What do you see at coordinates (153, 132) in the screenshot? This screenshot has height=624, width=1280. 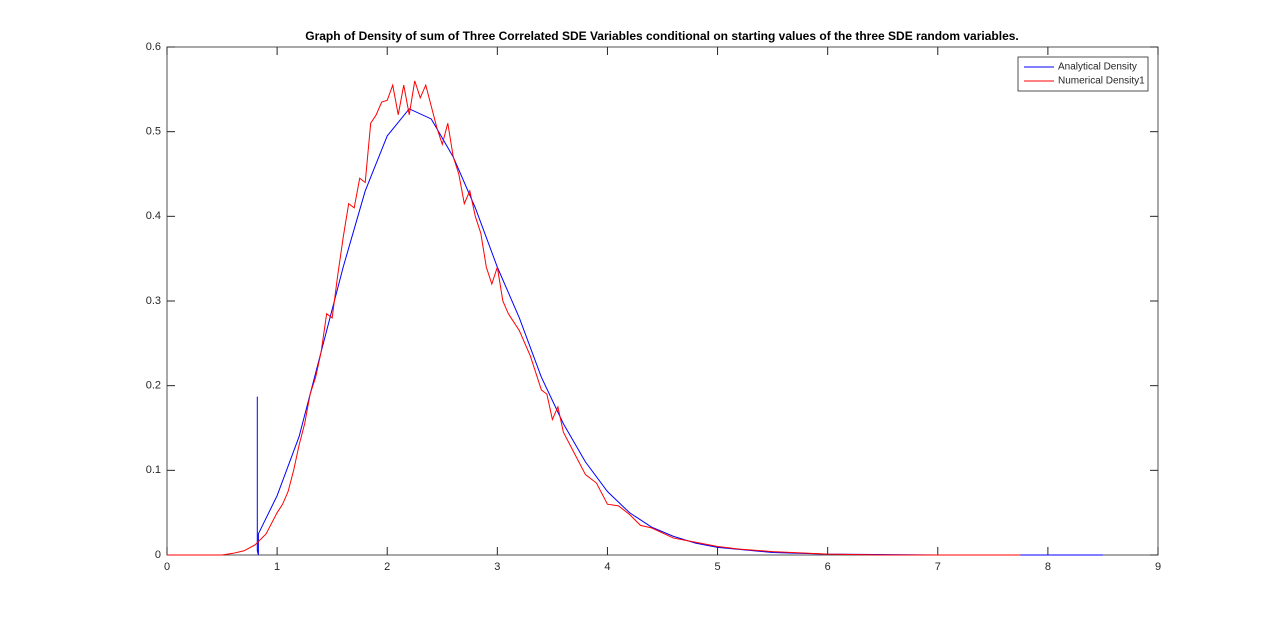 I see `y-tick-label: 0.5` at bounding box center [153, 132].